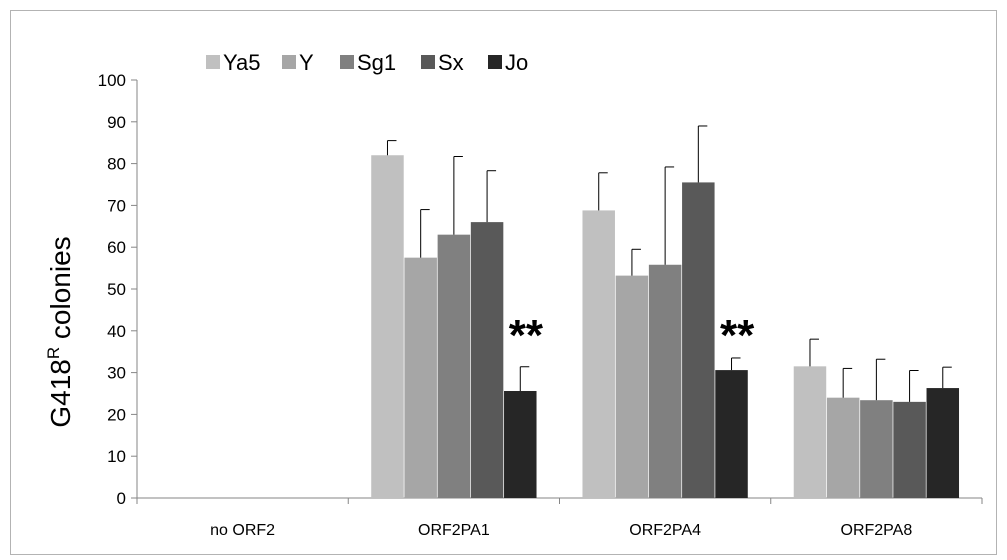 The image size is (1007, 560). What do you see at coordinates (516, 62) in the screenshot?
I see `legend-label: Jo` at bounding box center [516, 62].